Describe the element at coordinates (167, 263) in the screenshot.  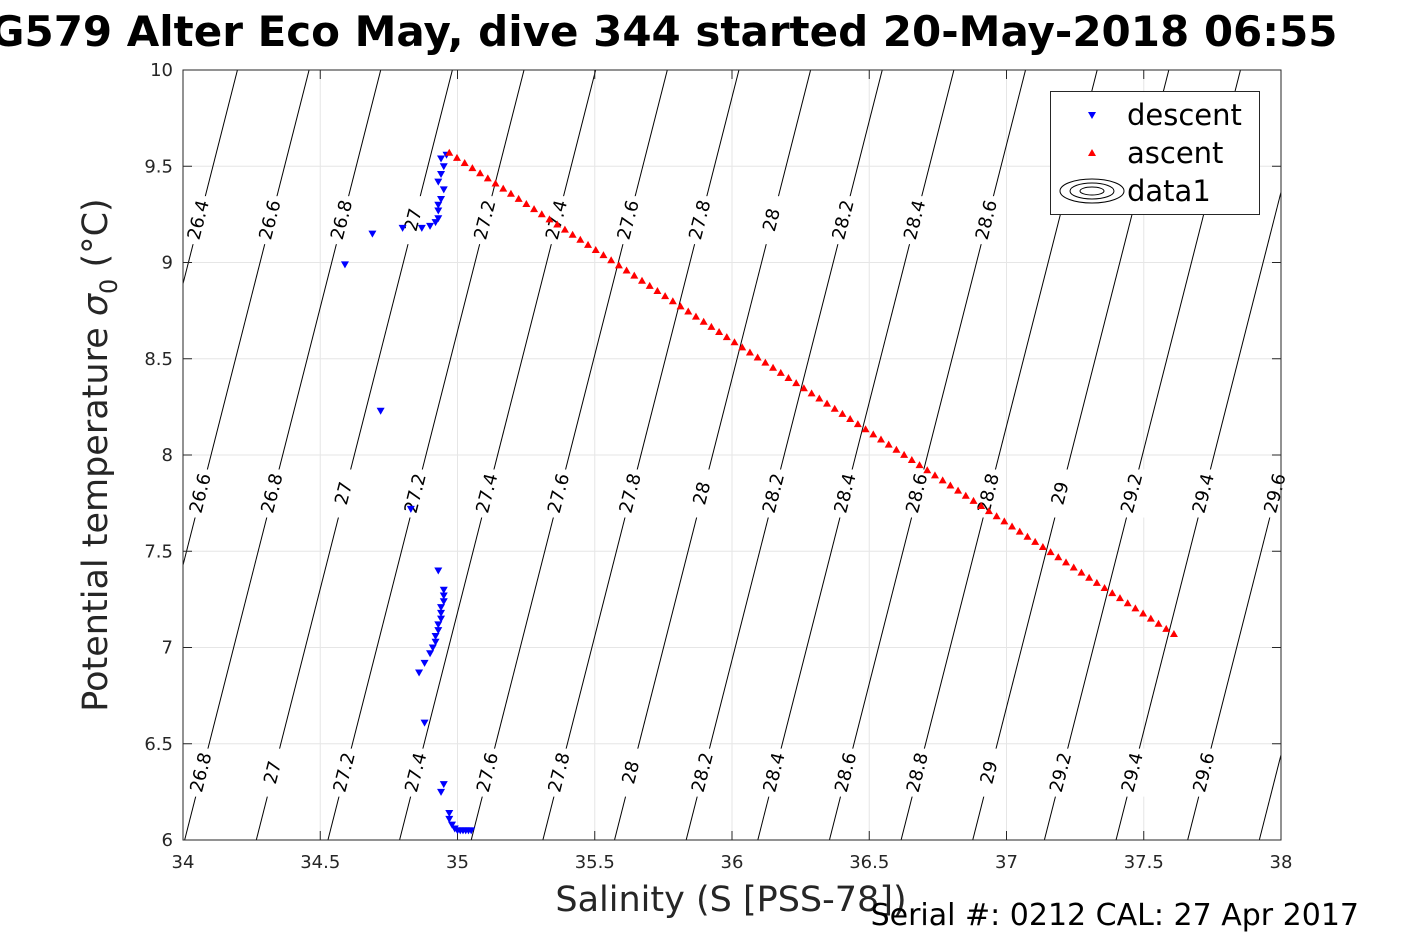
I see `y-tick-label: 9` at that location.